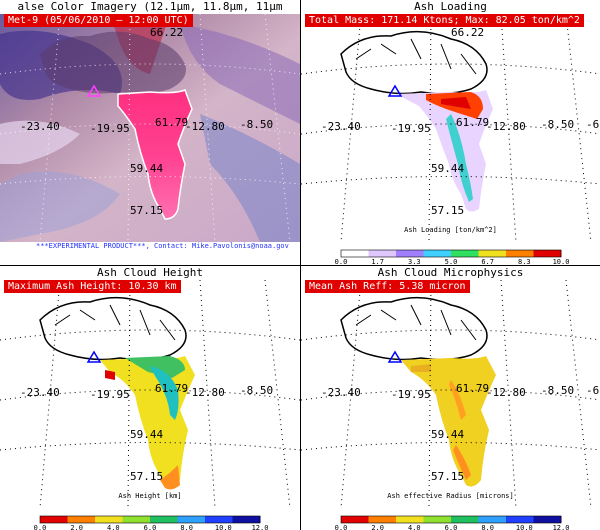 The width and height of the screenshot is (600, 530). Describe the element at coordinates (110, 375) in the screenshot. I see `ash-height-red` at that location.